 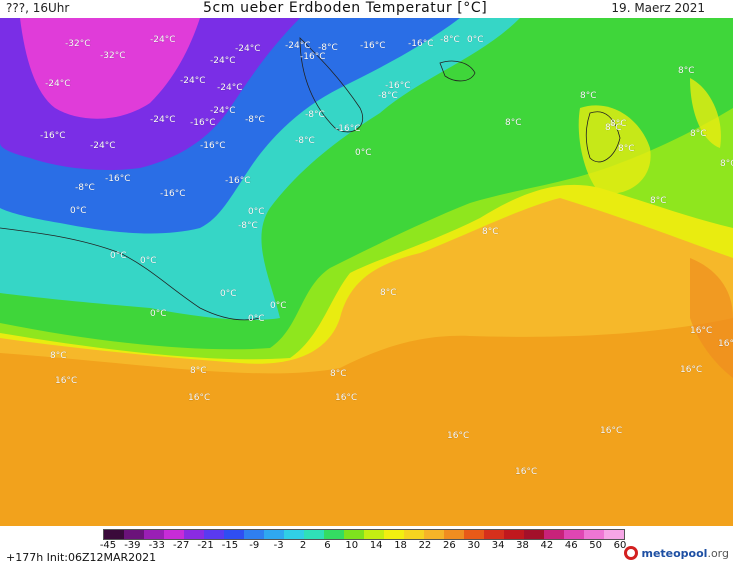 What do you see at coordinates (327, 545) in the screenshot?
I see `scale-tick-label: 6` at bounding box center [327, 545].